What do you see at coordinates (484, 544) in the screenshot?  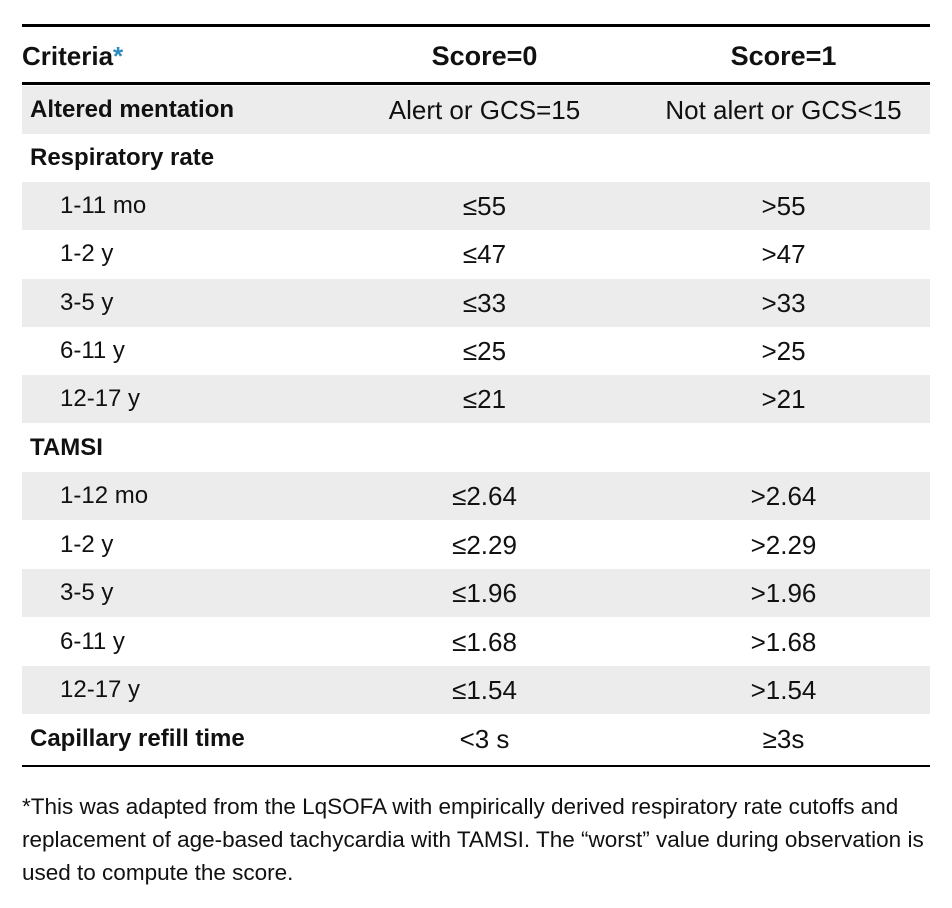 I see `score0-cell: ≤2.29` at bounding box center [484, 544].